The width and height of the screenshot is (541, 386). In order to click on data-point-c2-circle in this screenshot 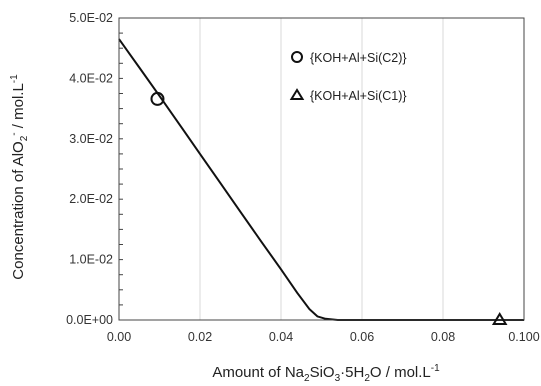, I will do `click(157, 98)`.